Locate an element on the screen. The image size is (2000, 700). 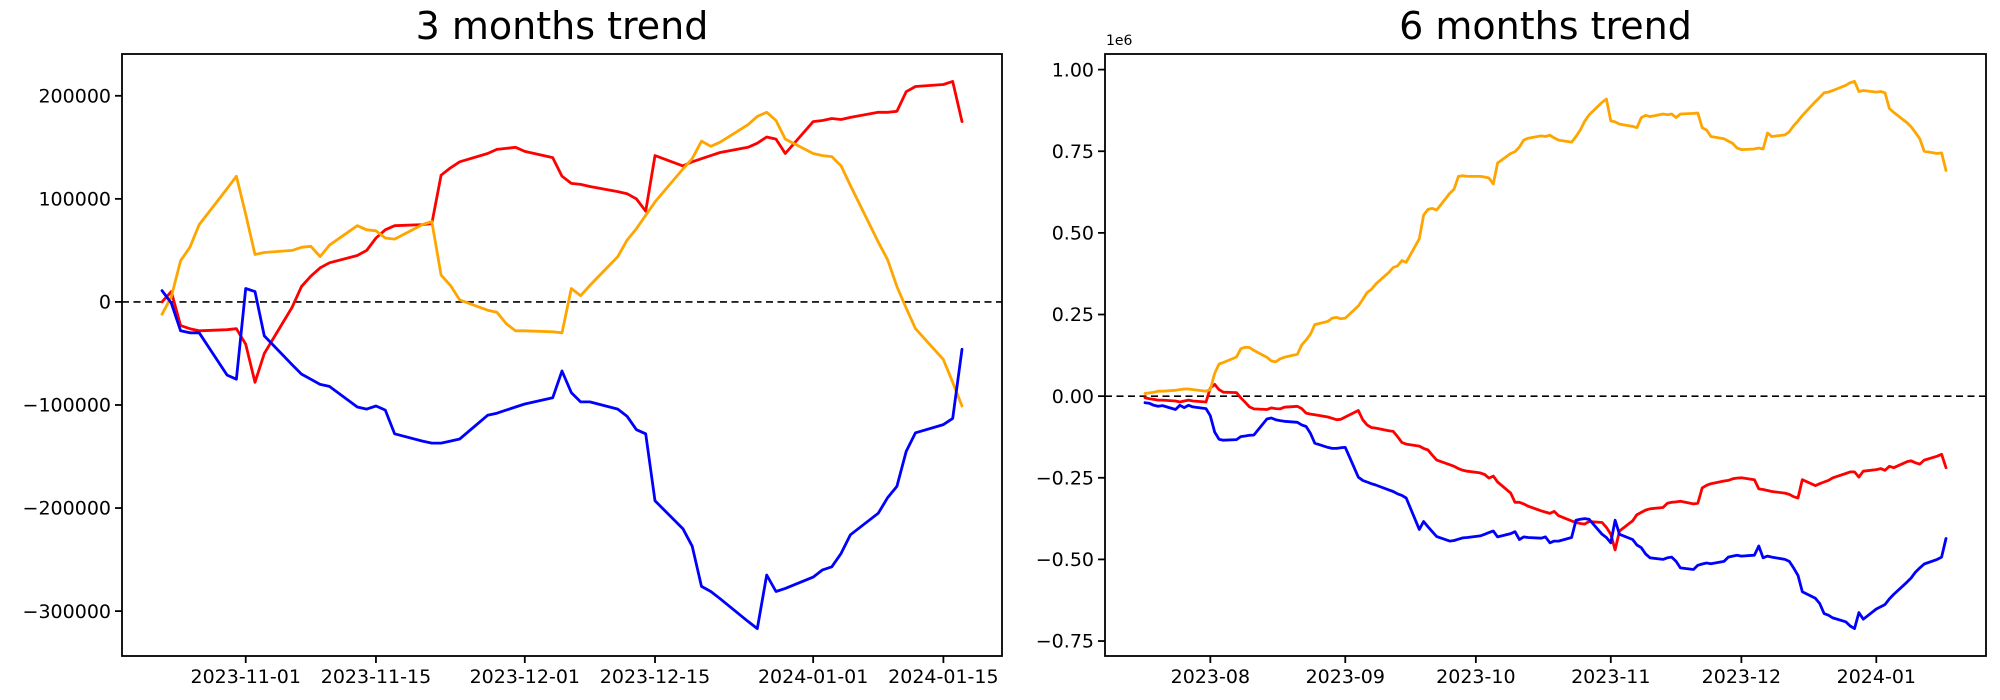
x-tick-label: 2023-08 is located at coordinates (1210, 677).